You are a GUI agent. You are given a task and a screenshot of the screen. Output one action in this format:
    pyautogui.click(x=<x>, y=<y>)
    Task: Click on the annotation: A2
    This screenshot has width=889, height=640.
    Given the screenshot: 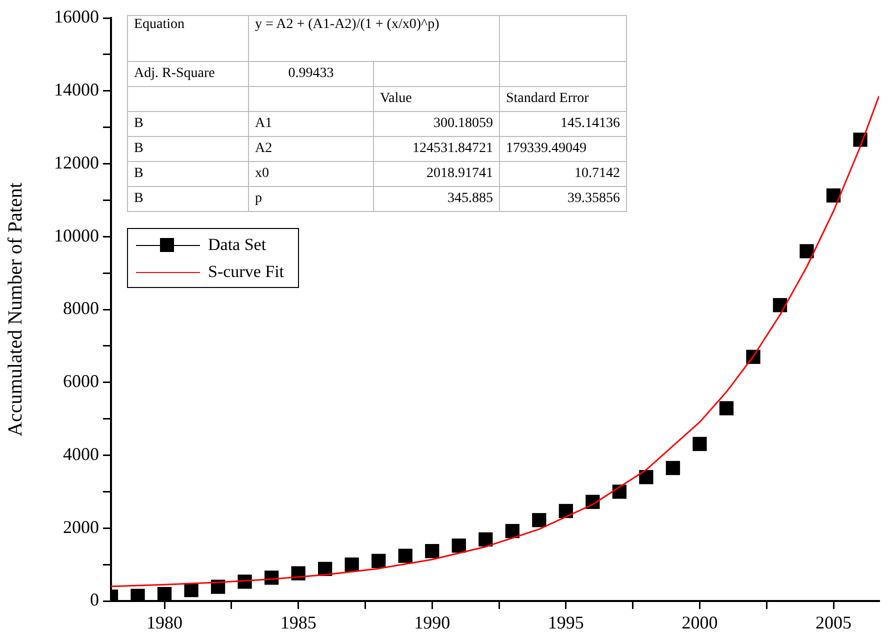 What is the action you would take?
    pyautogui.click(x=311, y=149)
    